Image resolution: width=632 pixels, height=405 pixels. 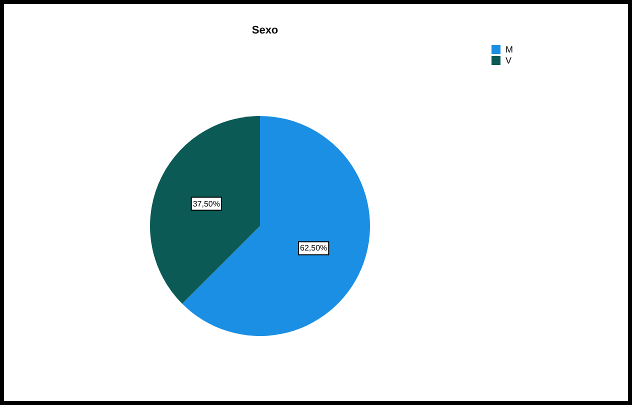 What do you see at coordinates (265, 30) in the screenshot?
I see `chart-title: Sexo` at bounding box center [265, 30].